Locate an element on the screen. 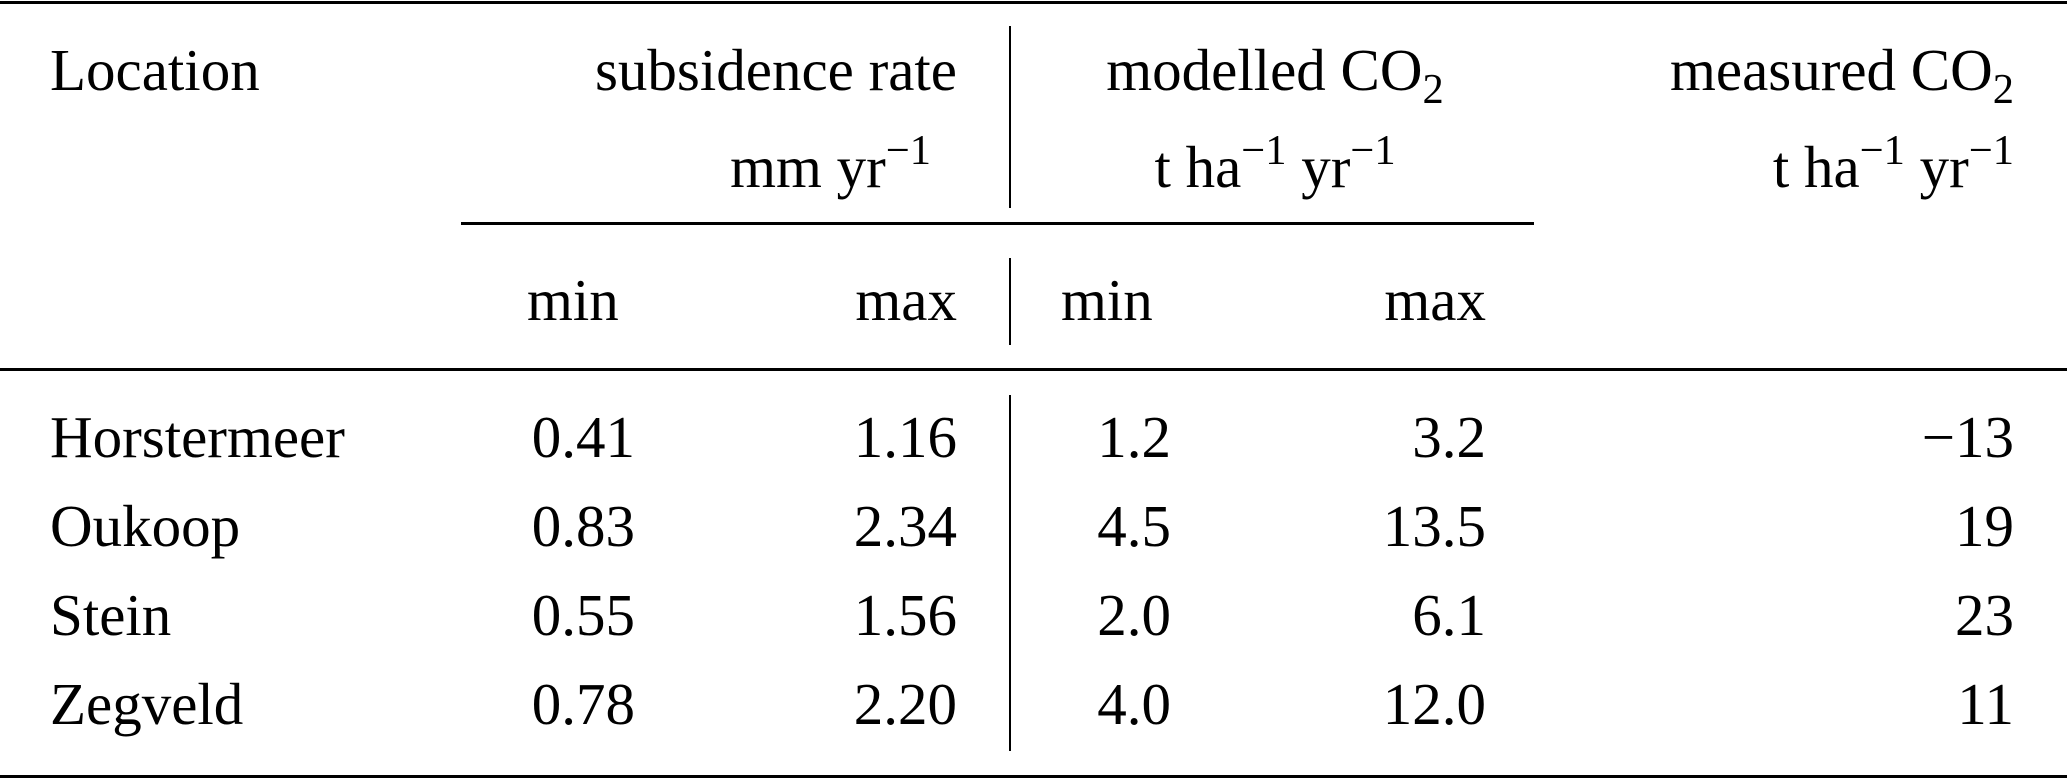  header-modelled-co2: modelled CO2 is located at coordinates (1275, 77).